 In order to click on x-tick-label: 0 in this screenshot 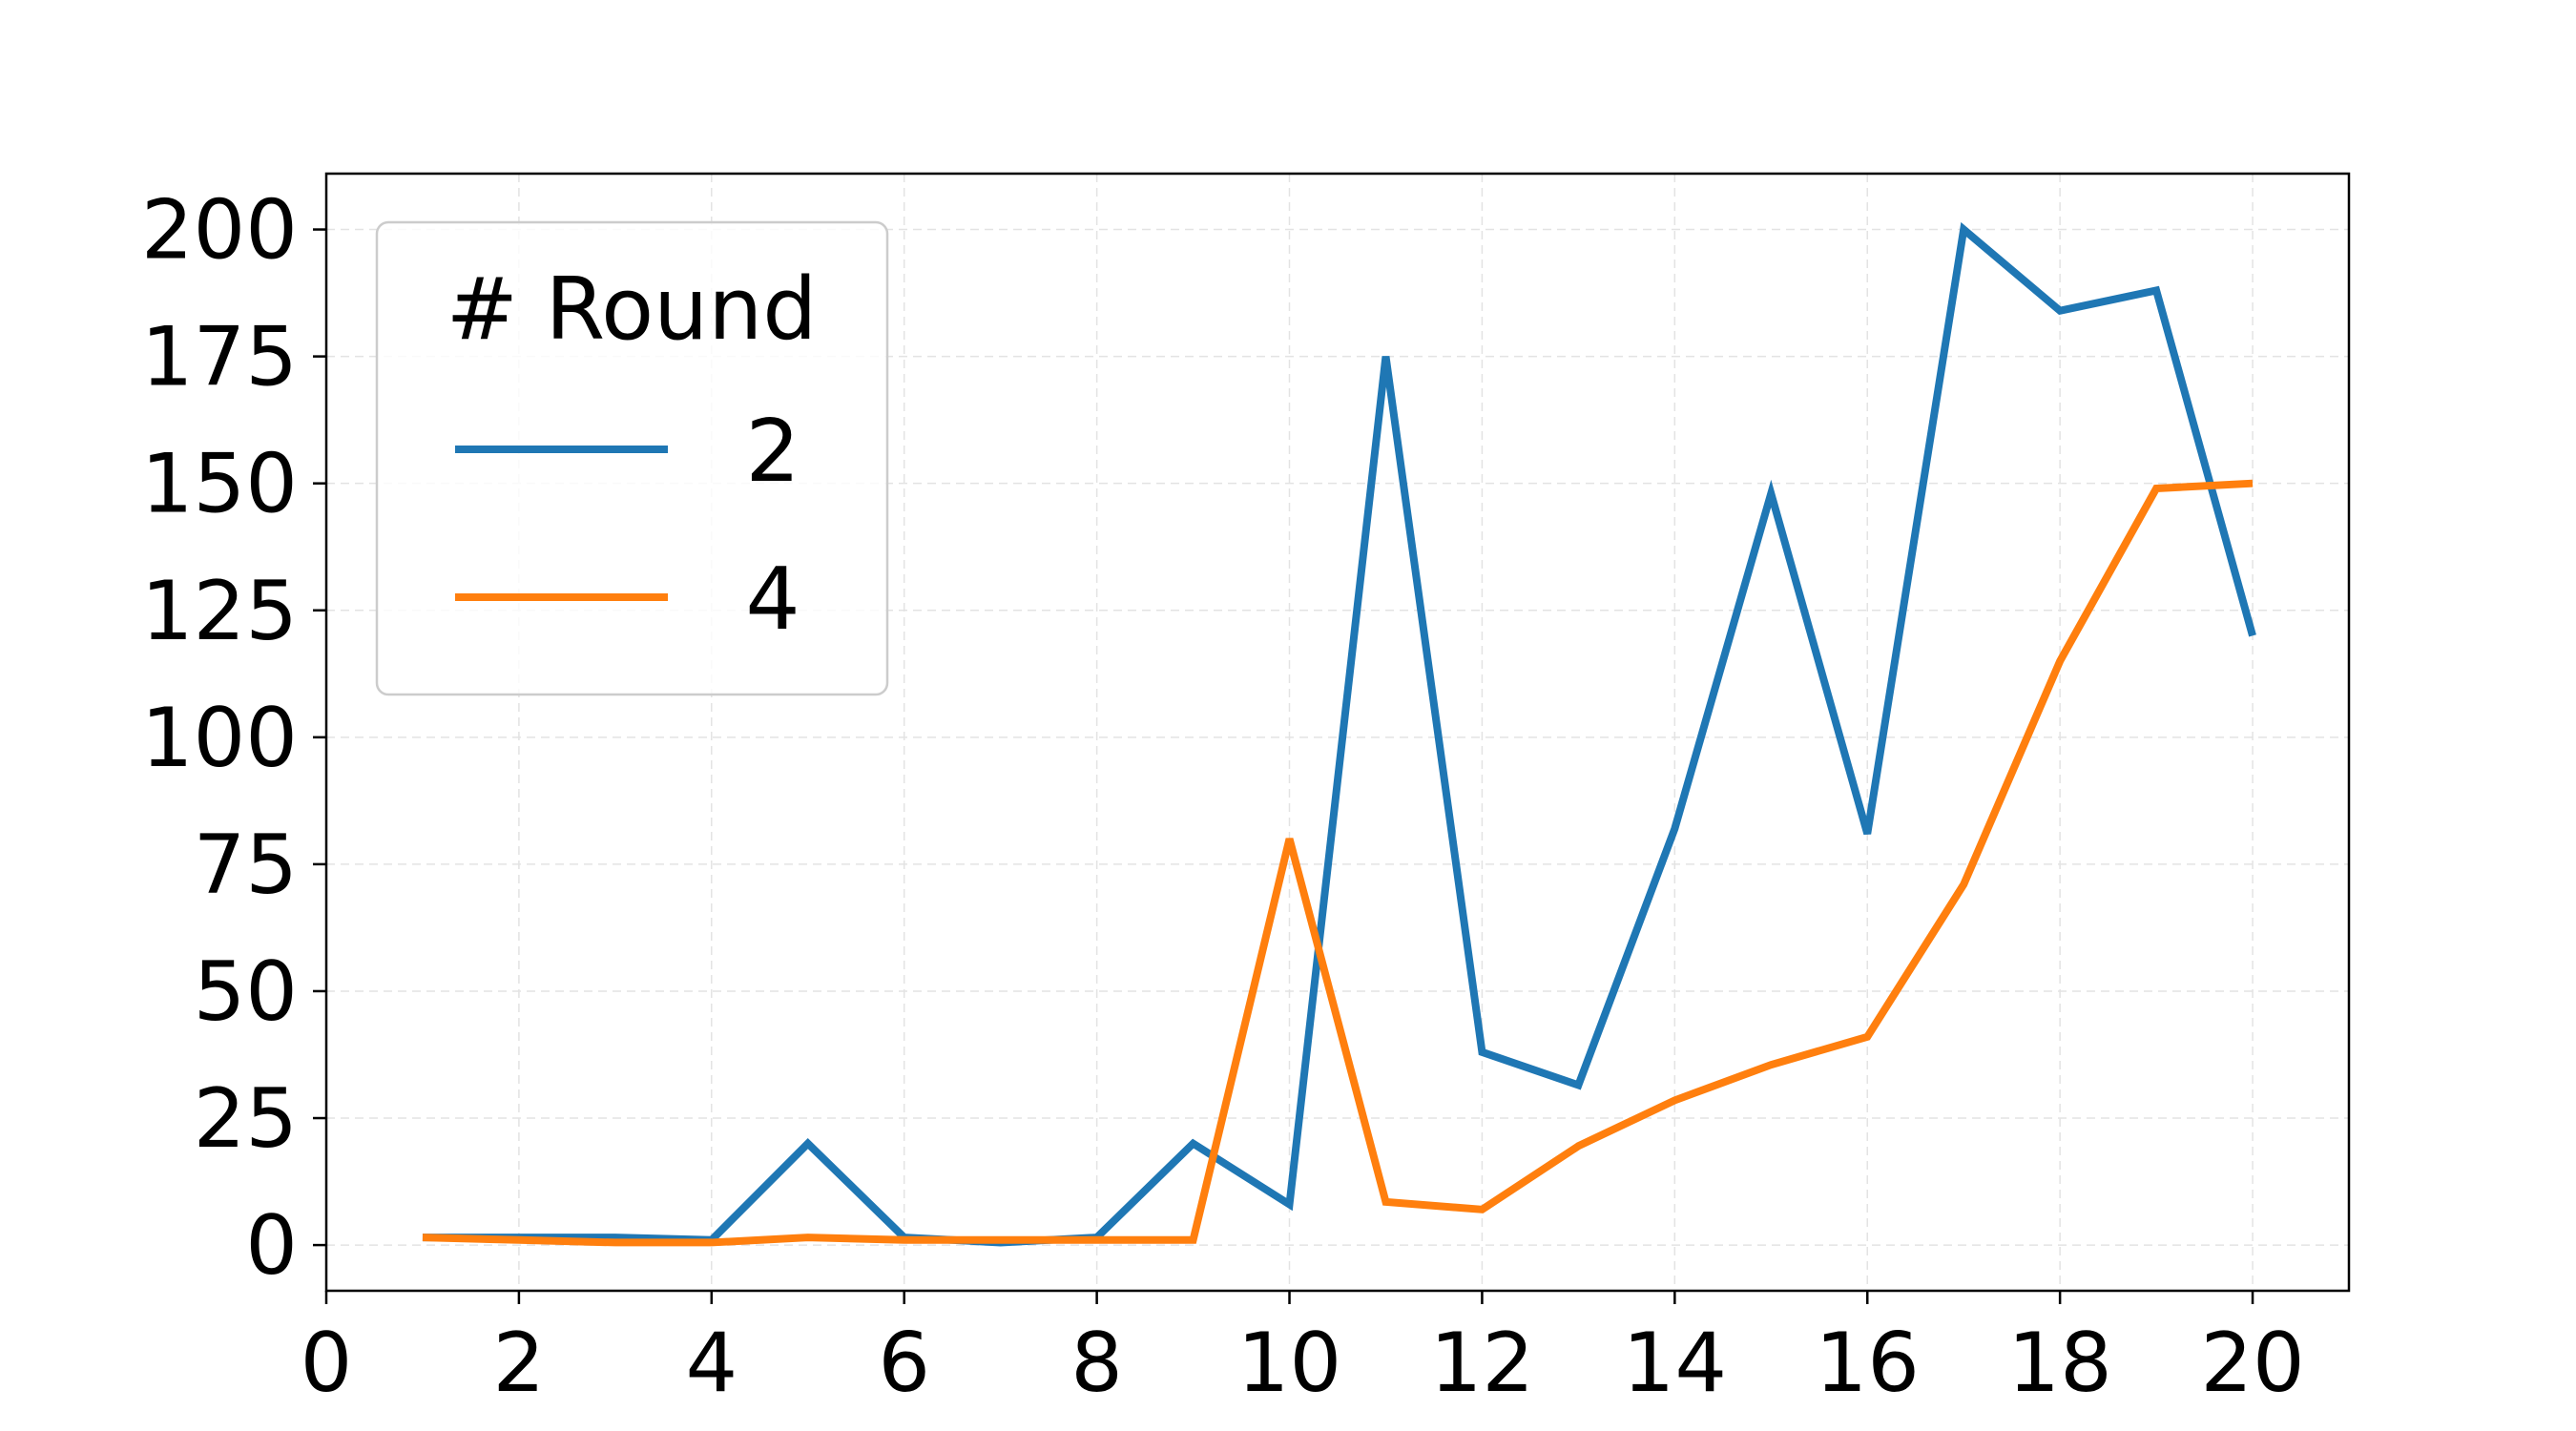, I will do `click(327, 1364)`.